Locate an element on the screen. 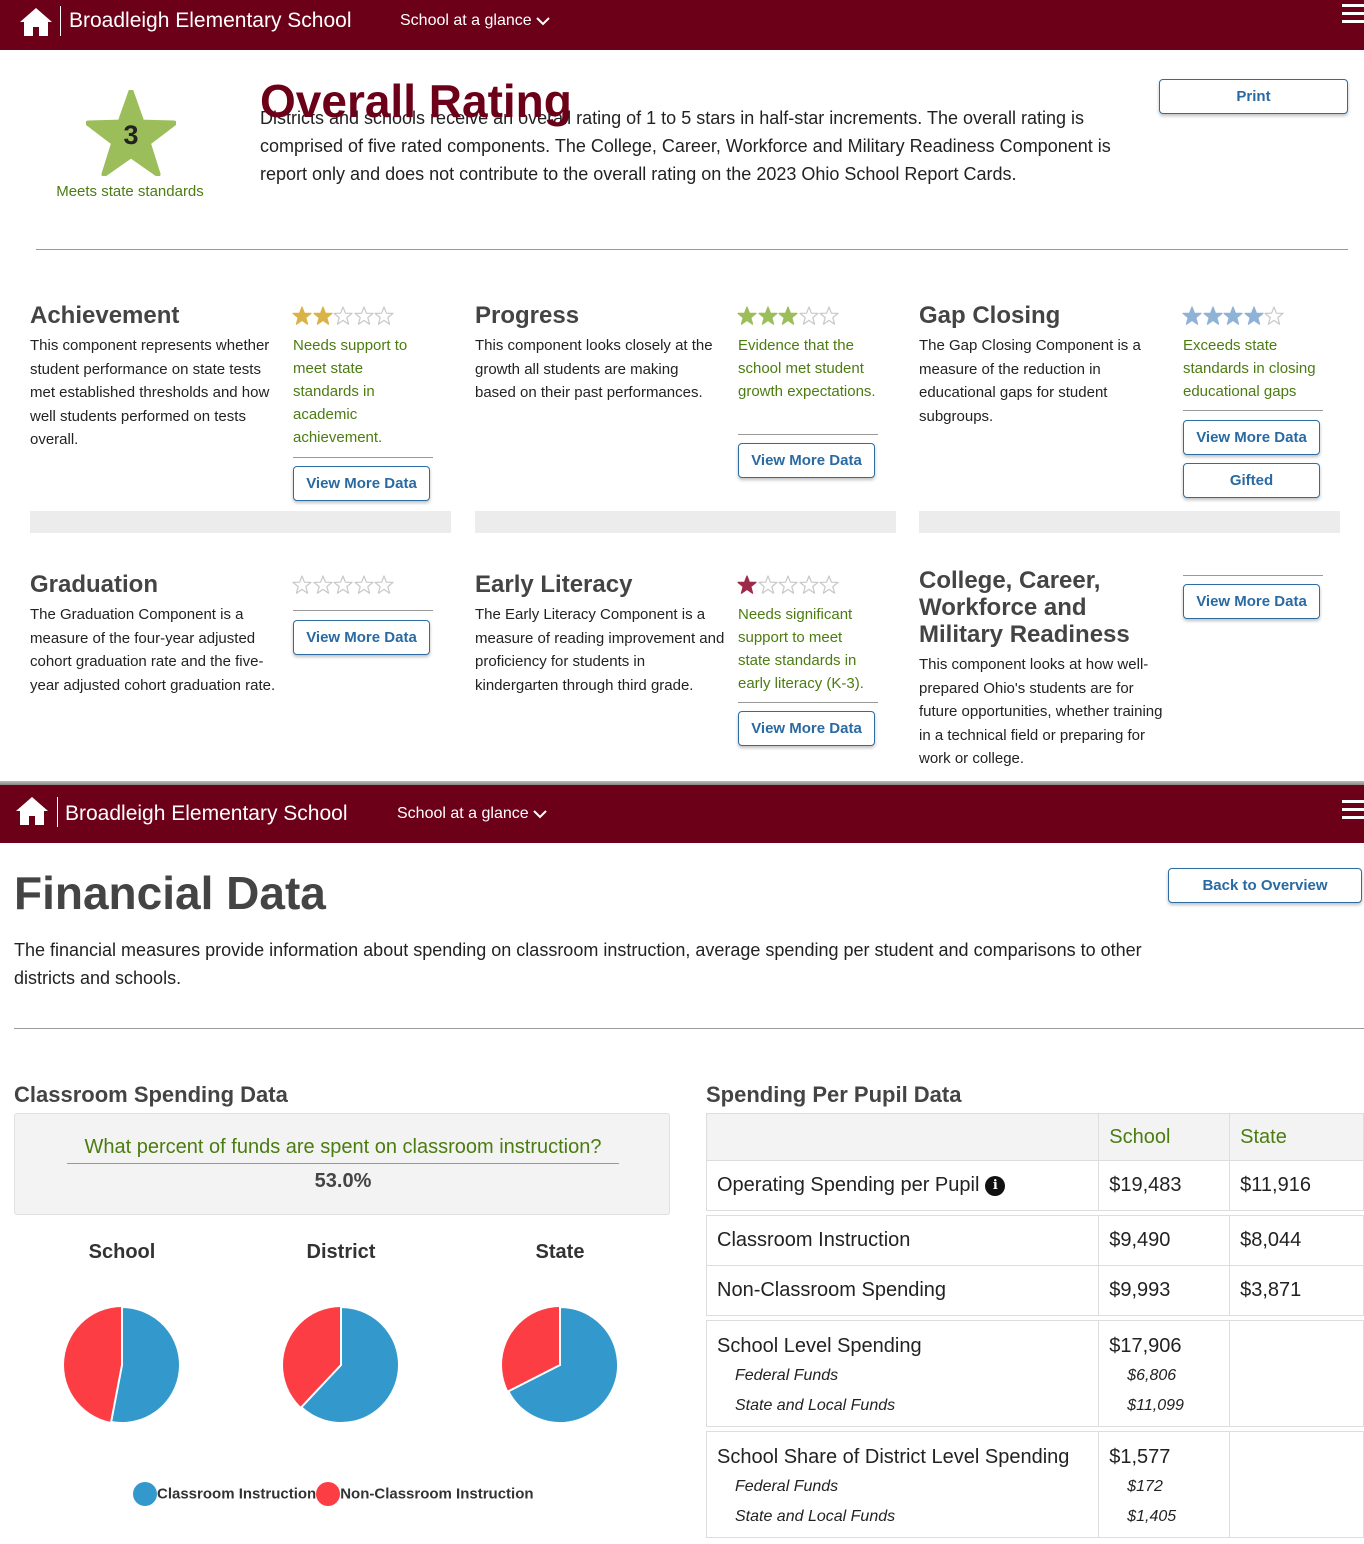  overall-rating-value: 3 is located at coordinates (131, 135).